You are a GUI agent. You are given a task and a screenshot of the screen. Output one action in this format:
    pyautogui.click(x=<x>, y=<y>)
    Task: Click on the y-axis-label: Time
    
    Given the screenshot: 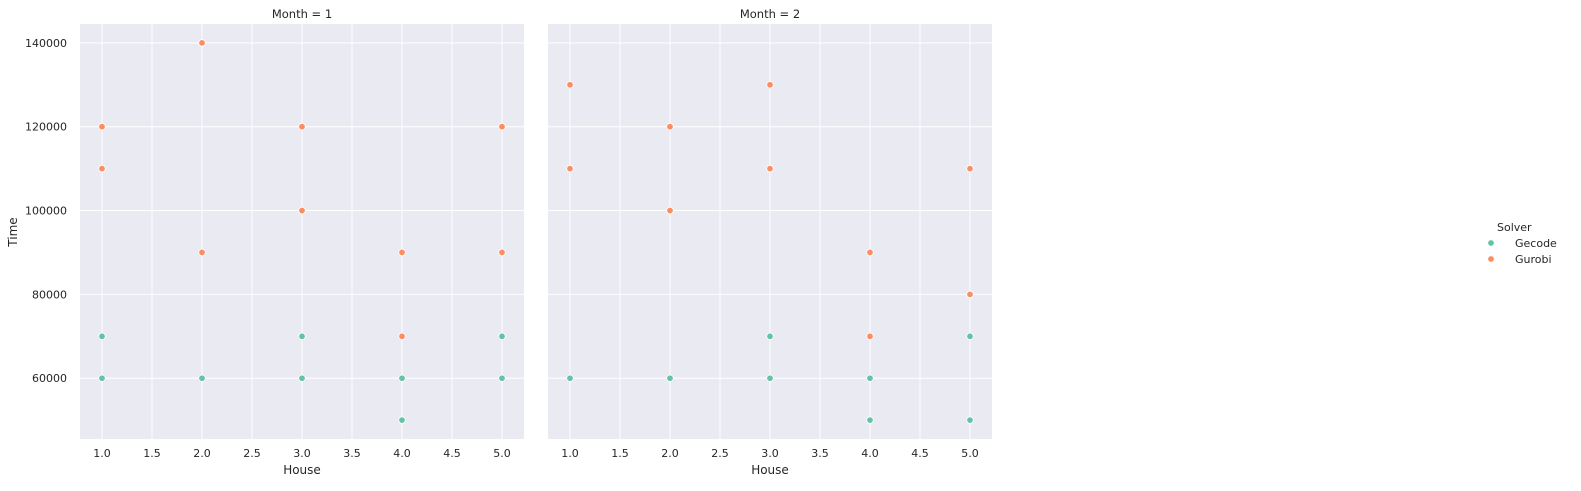 What is the action you would take?
    pyautogui.click(x=13, y=232)
    